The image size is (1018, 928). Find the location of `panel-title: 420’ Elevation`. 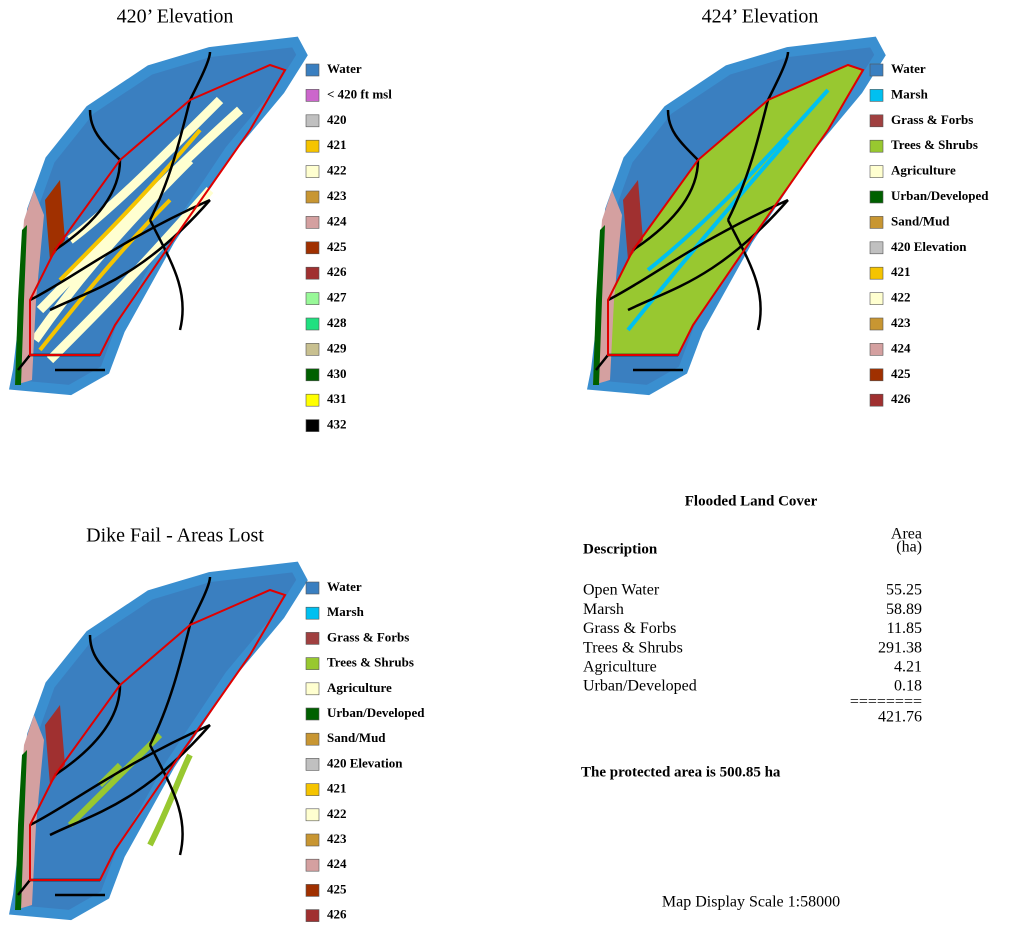

panel-title: 420’ Elevation is located at coordinates (175, 17).